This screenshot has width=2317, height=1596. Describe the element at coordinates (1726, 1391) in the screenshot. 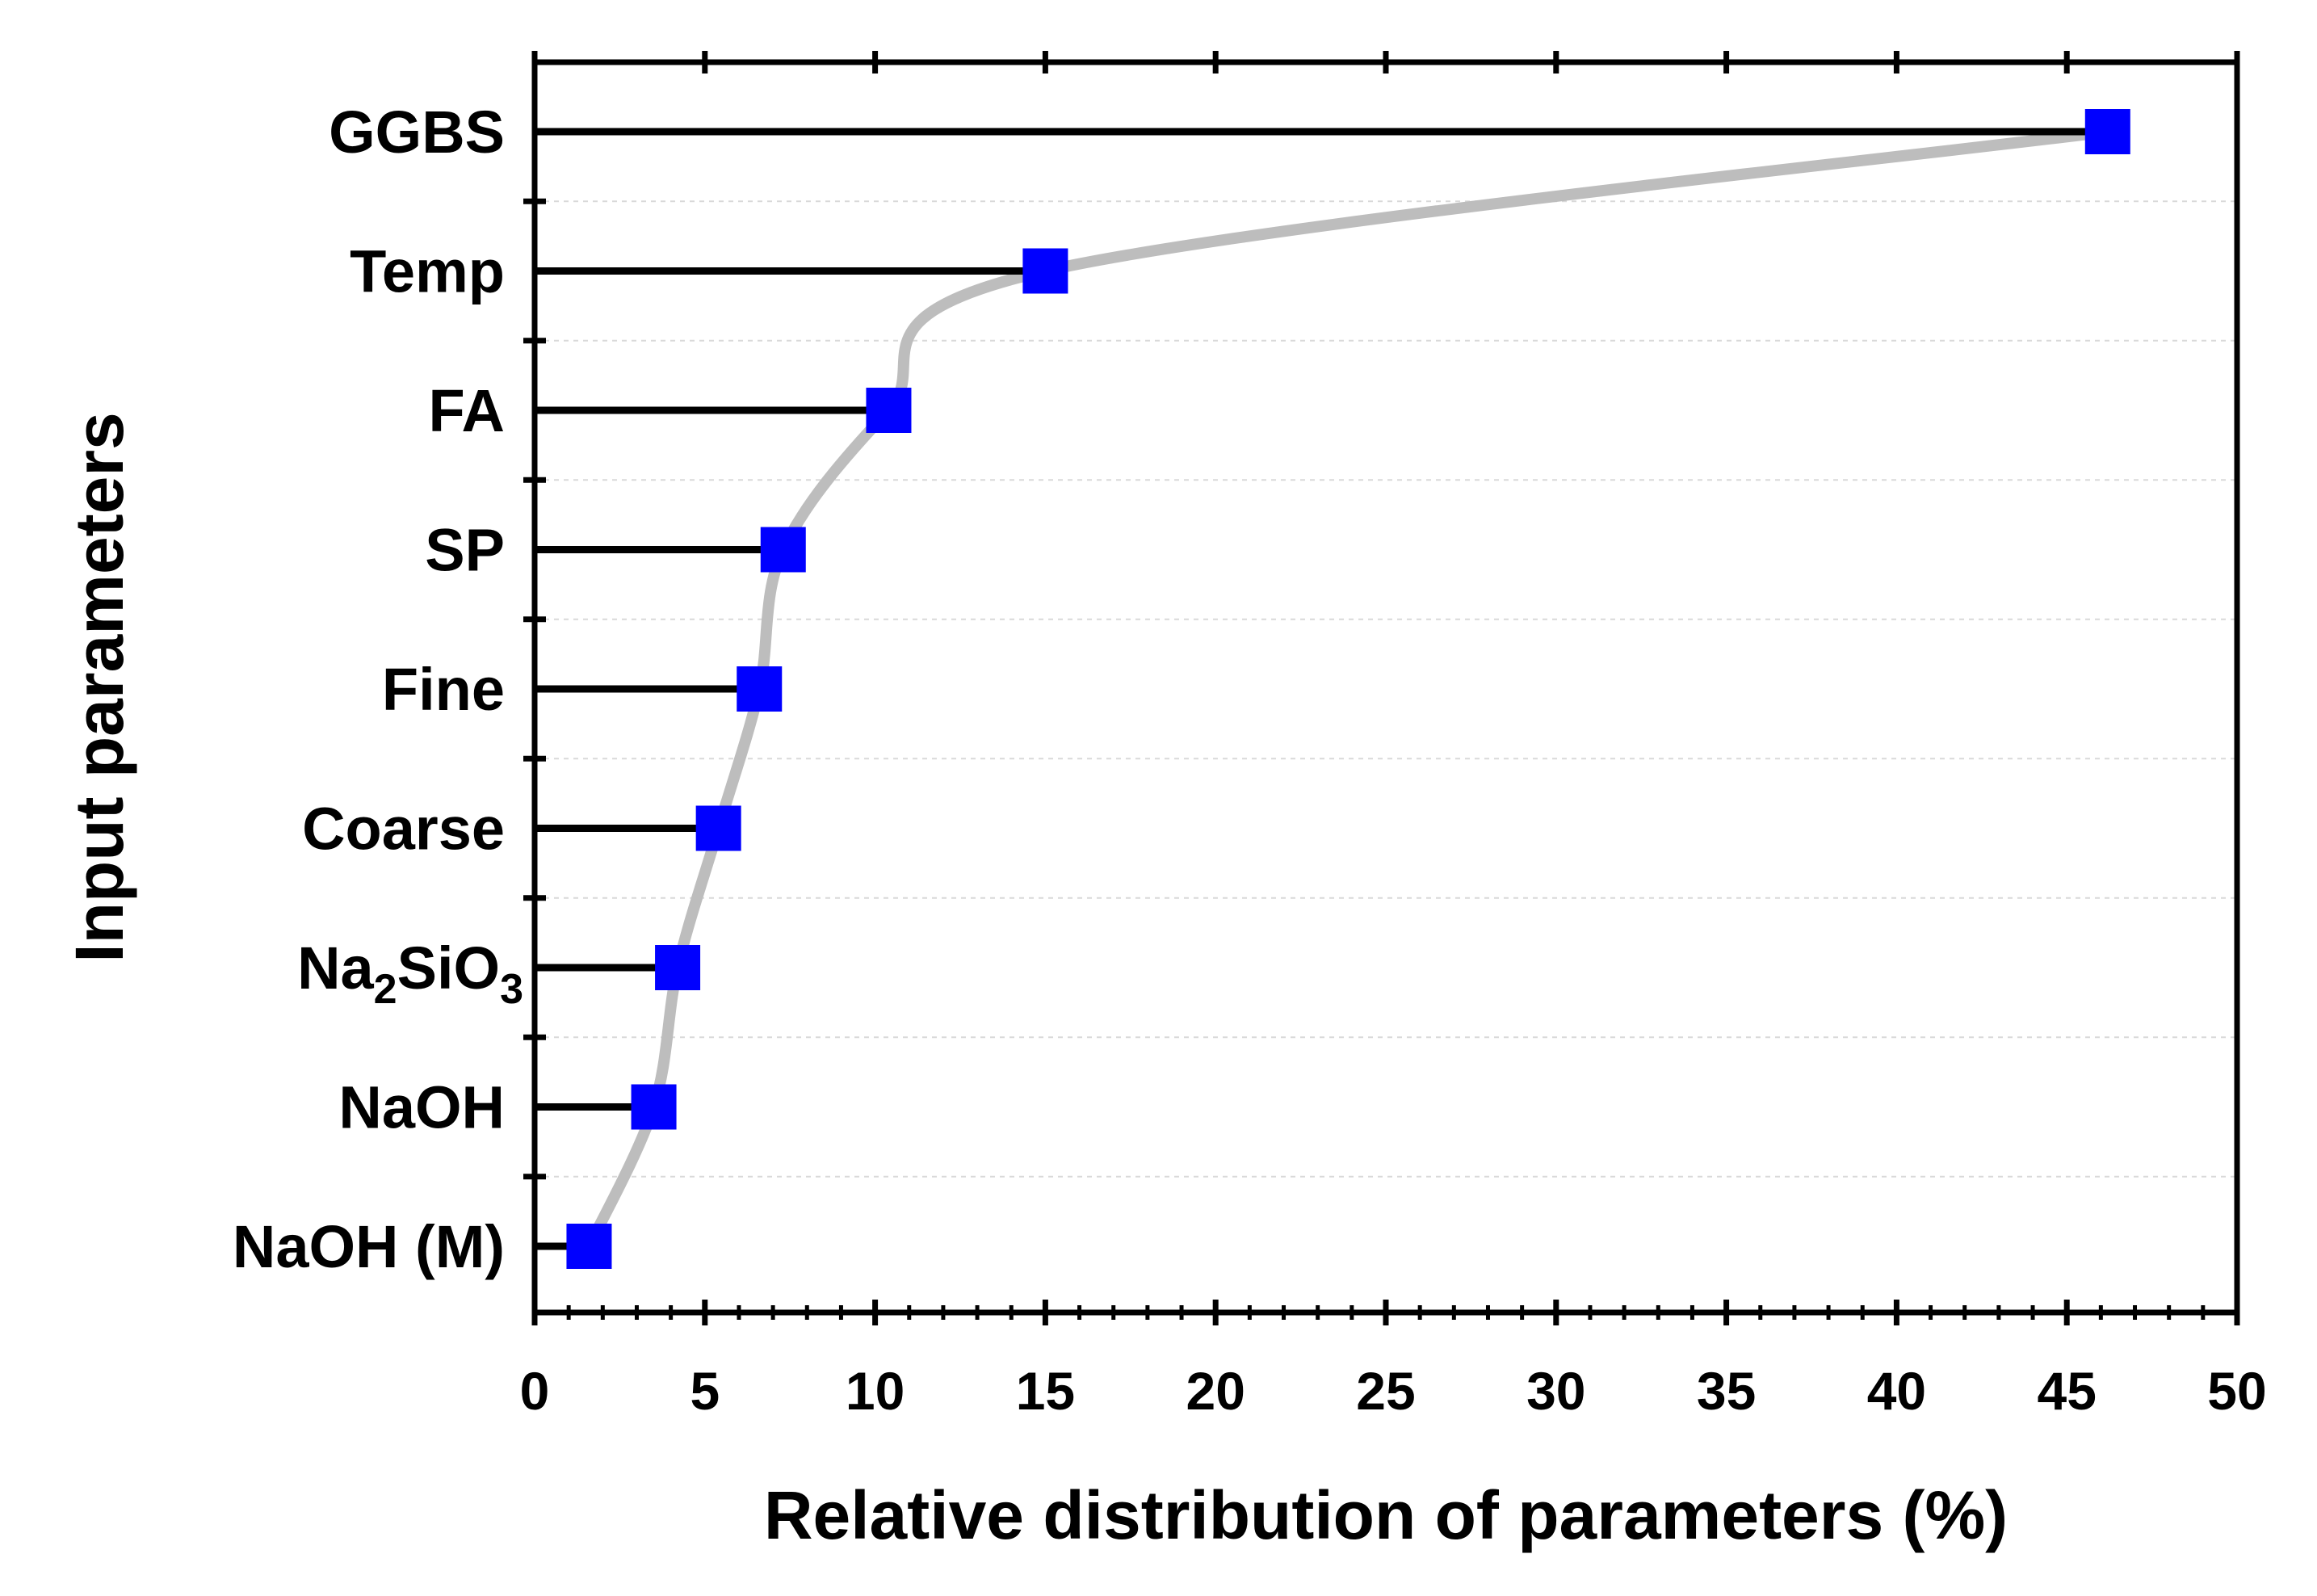

I see `x-tick-label: 35` at that location.